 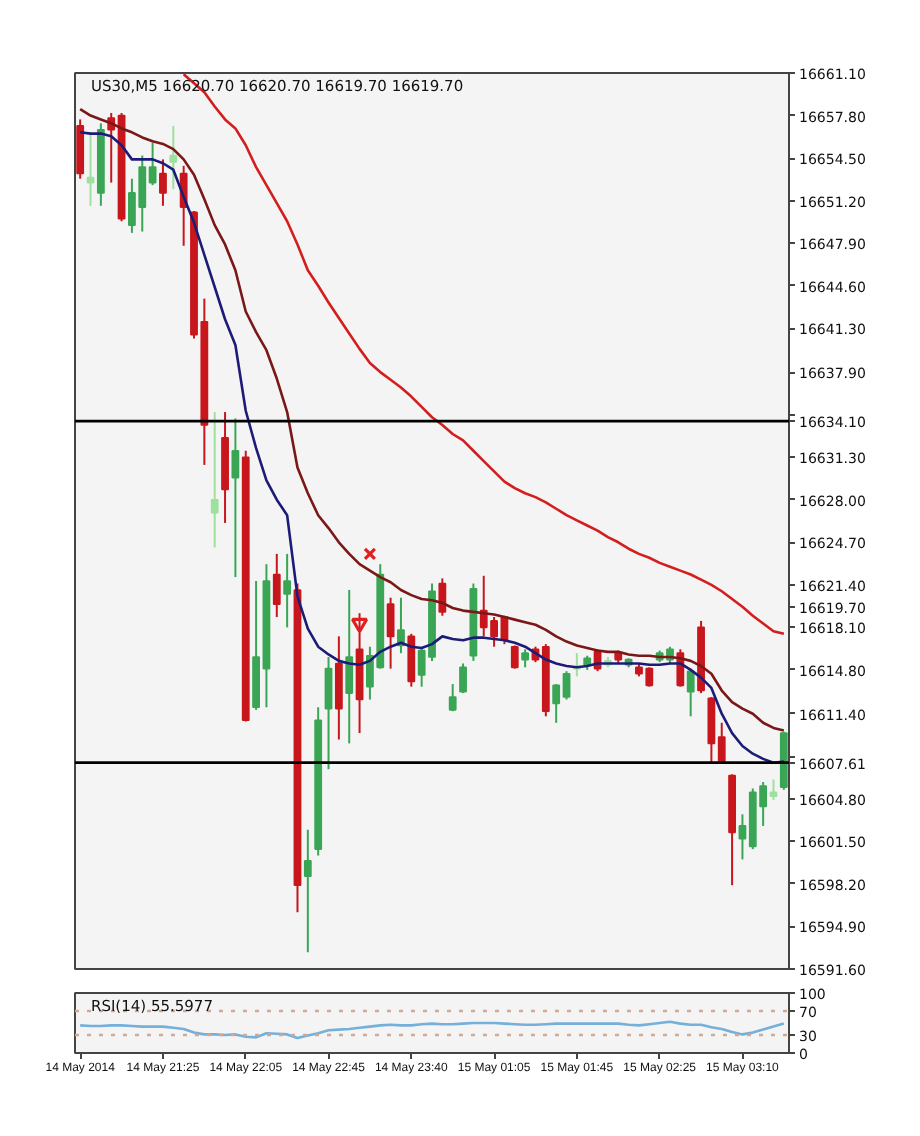 What do you see at coordinates (432, 1030) in the screenshot?
I see `line-series` at bounding box center [432, 1030].